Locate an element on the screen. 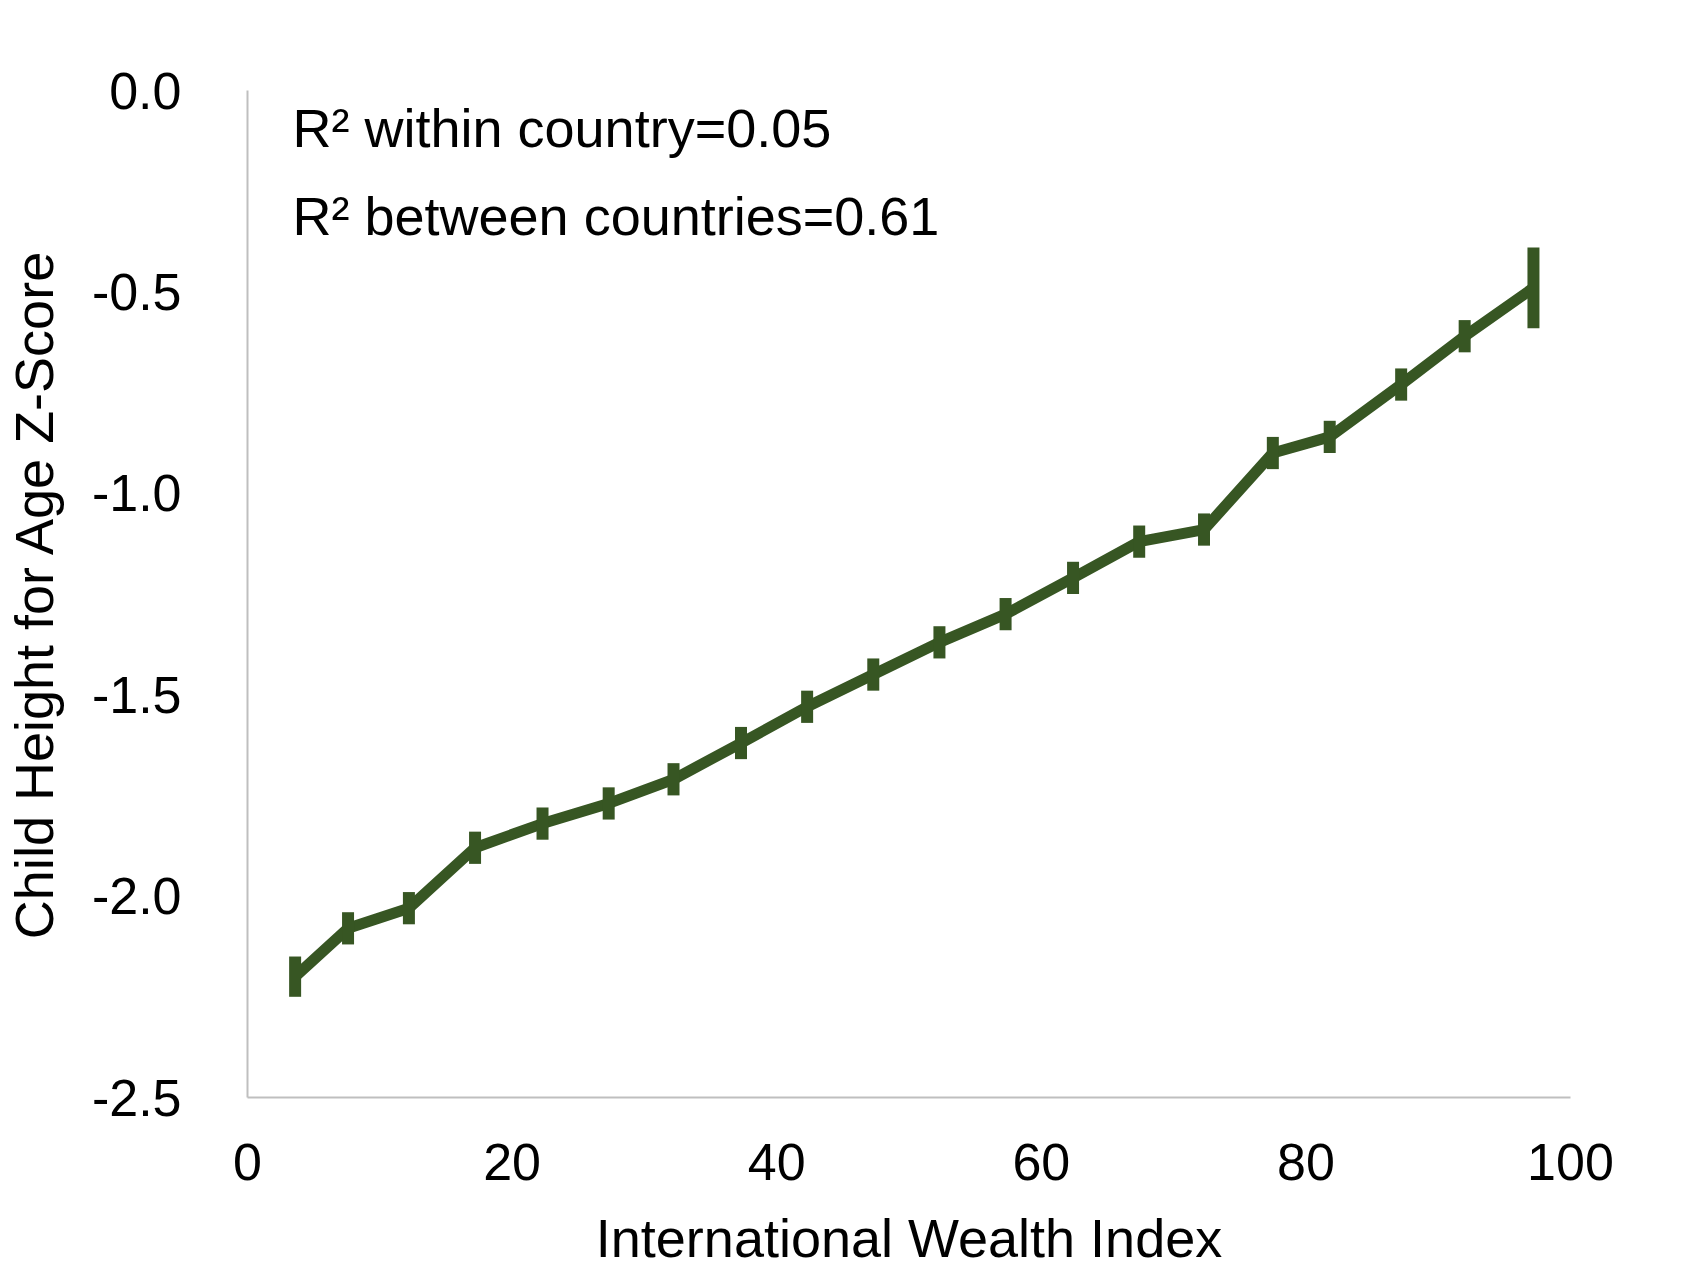  x-tick-label: 100 is located at coordinates (1570, 1161).